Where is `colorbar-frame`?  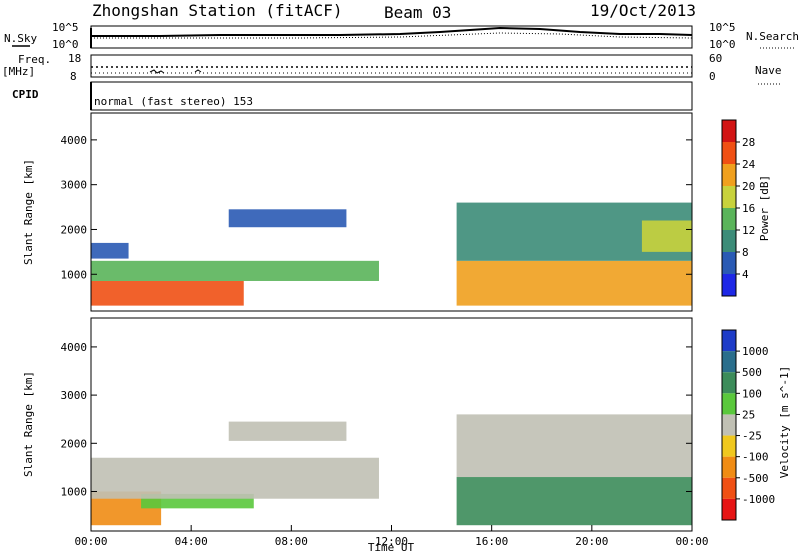 colorbar-frame is located at coordinates (729, 425).